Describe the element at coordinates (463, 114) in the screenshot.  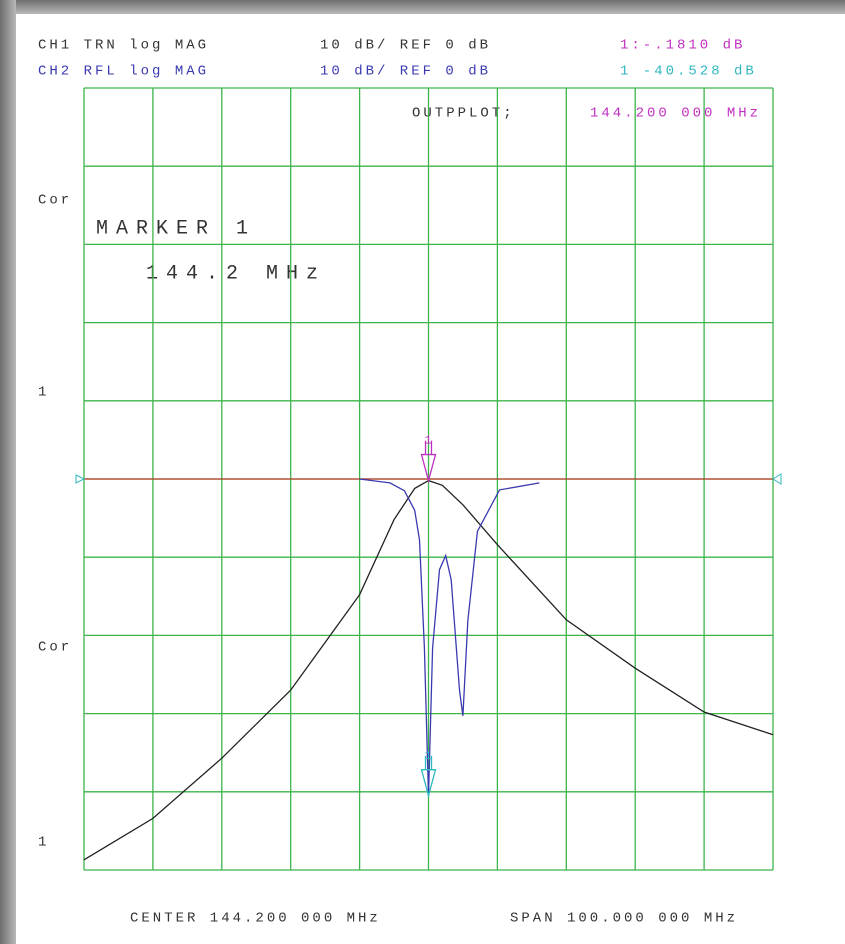
I see `command: OUTPPLOT;` at that location.